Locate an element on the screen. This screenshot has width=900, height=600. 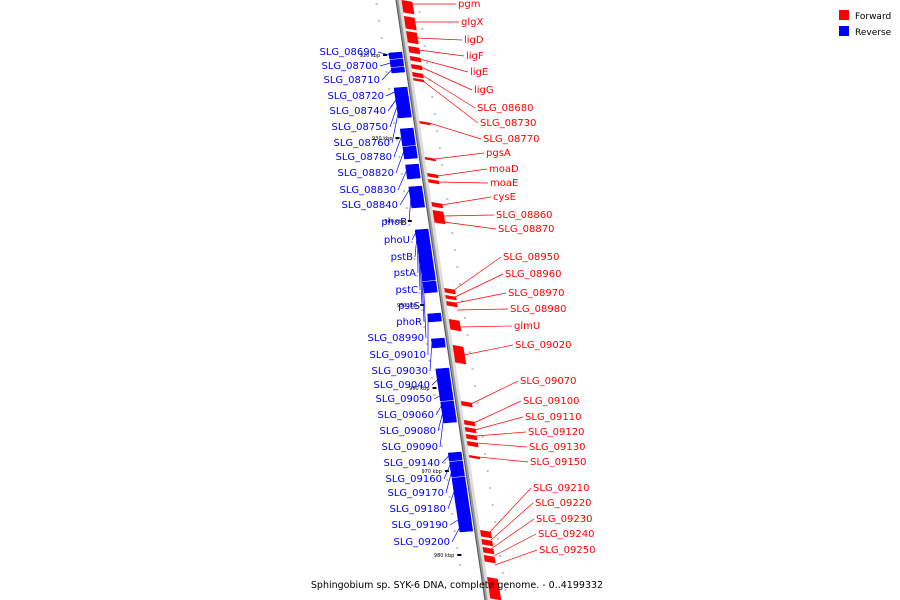
forward-gene-label: SLG_09020 is located at coordinates (543, 345).